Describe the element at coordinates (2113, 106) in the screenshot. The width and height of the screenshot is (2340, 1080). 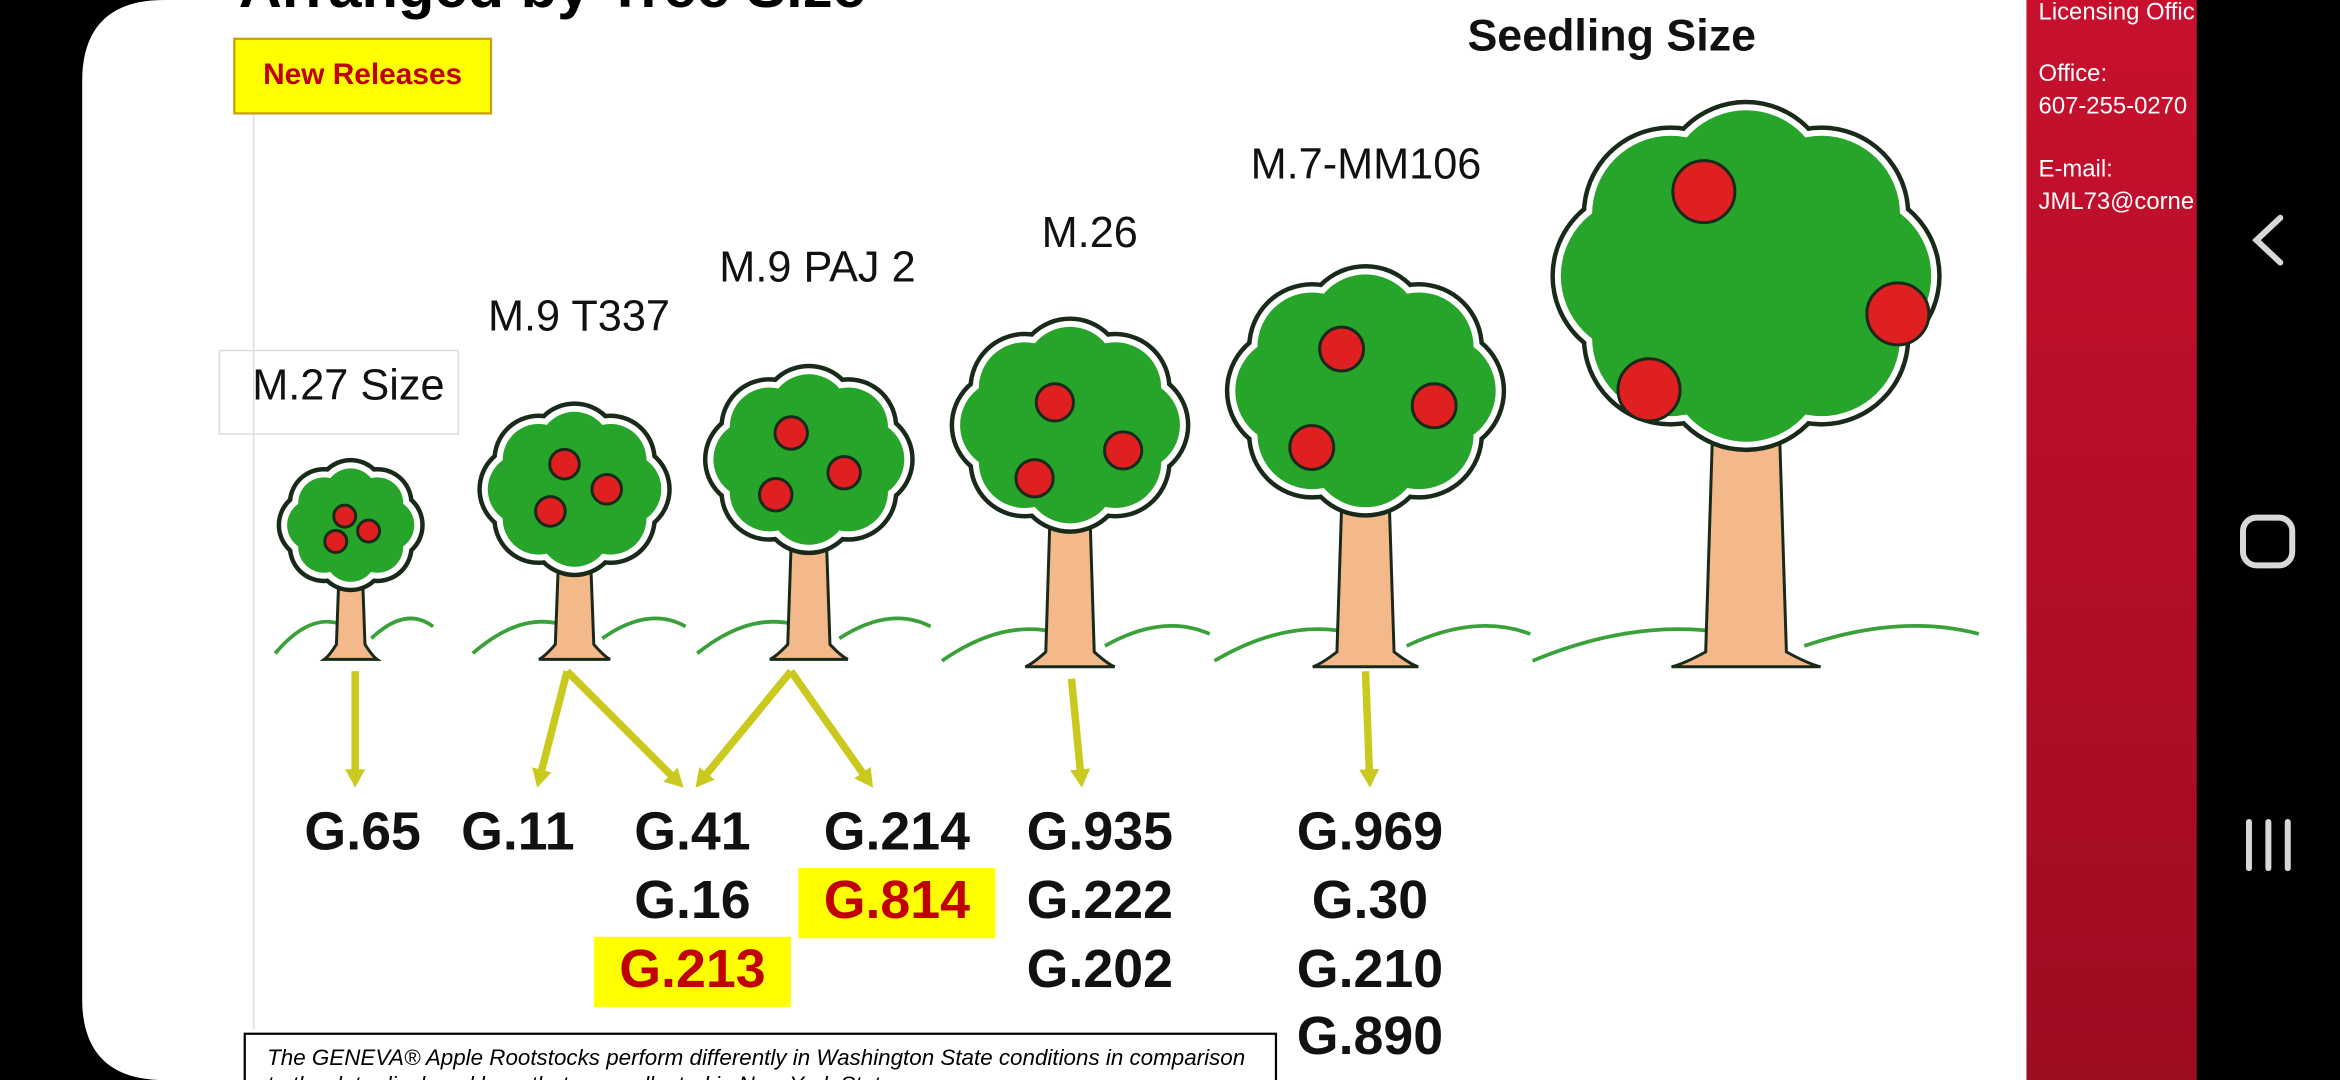
I see `sidebar-phone: 607-255-0270` at that location.